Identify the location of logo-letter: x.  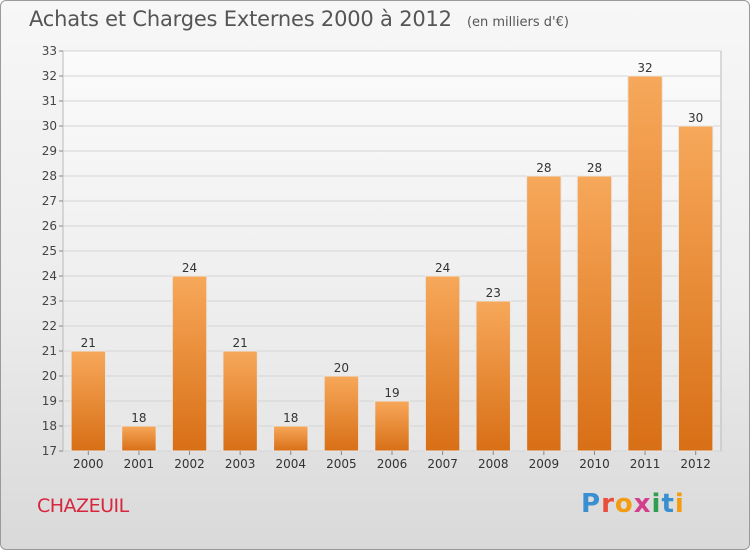
(642, 504).